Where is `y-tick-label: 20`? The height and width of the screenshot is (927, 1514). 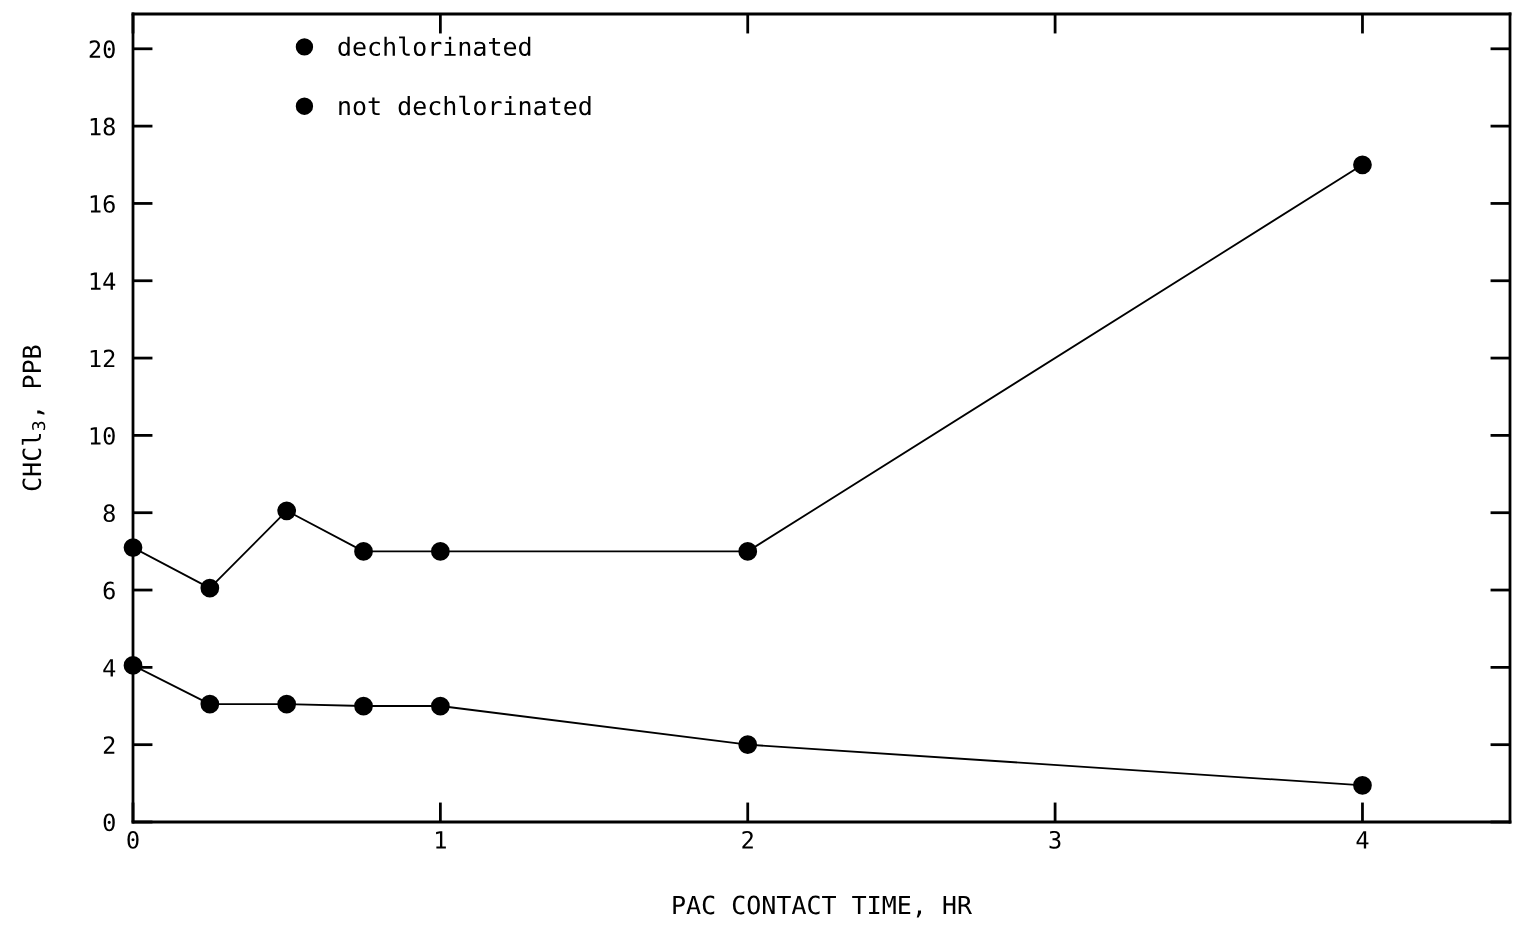
y-tick-label: 20 is located at coordinates (102, 49).